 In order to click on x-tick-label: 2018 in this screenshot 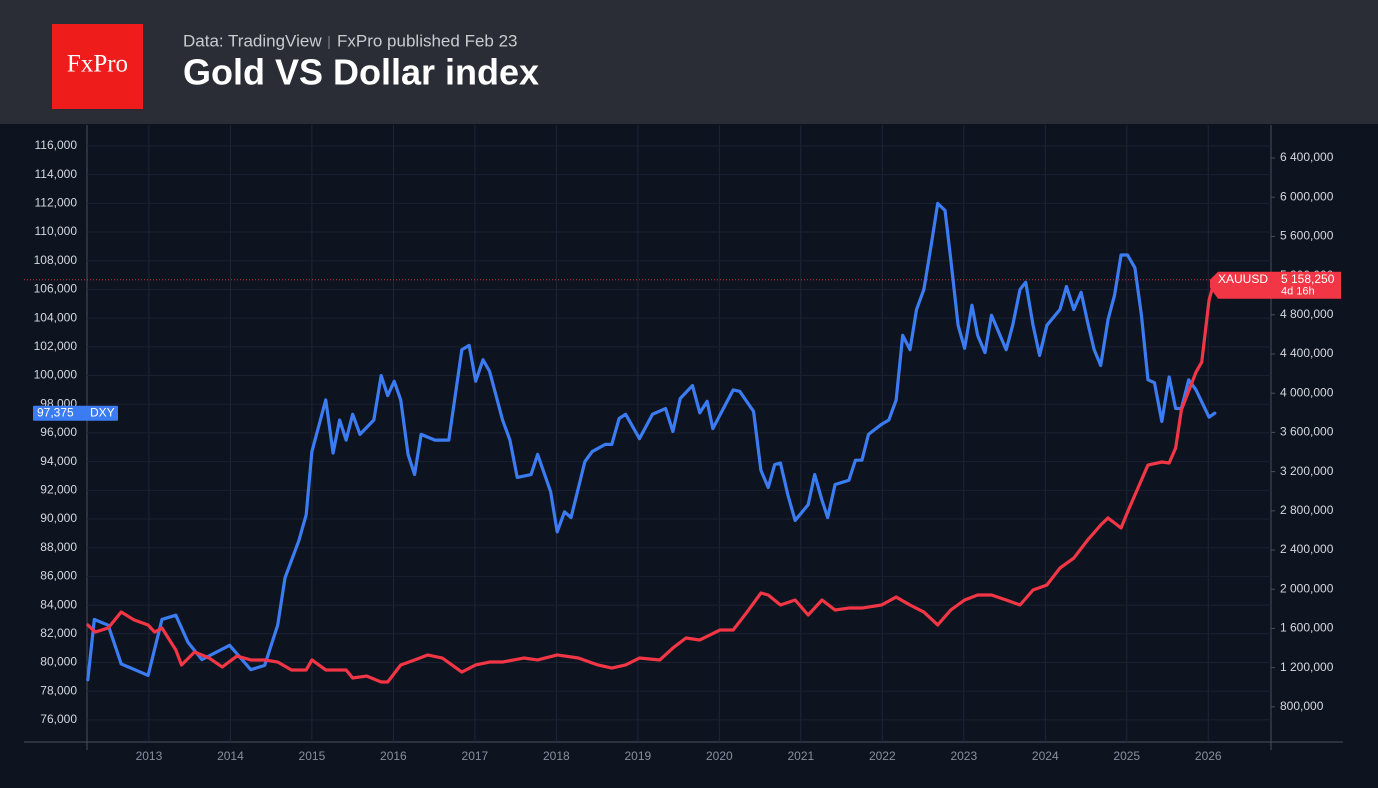, I will do `click(556, 756)`.